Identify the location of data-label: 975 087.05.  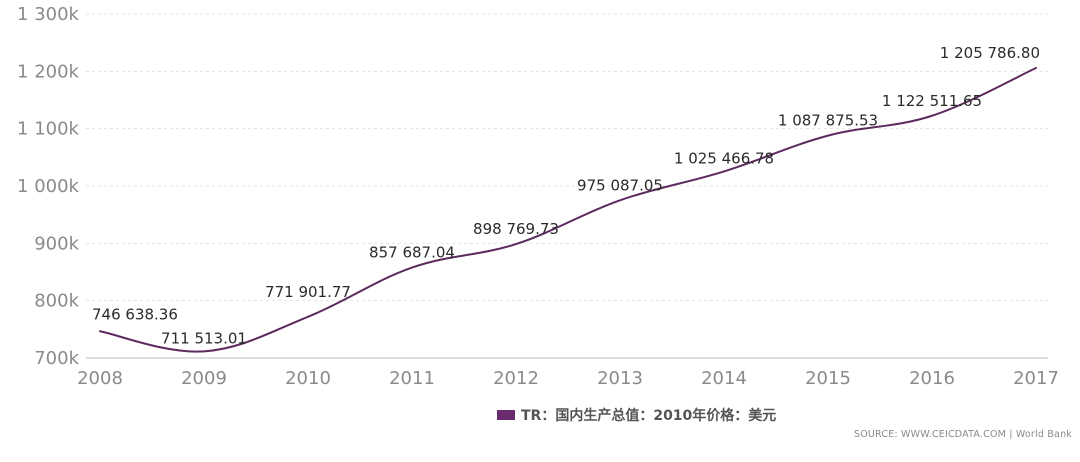
(620, 185).